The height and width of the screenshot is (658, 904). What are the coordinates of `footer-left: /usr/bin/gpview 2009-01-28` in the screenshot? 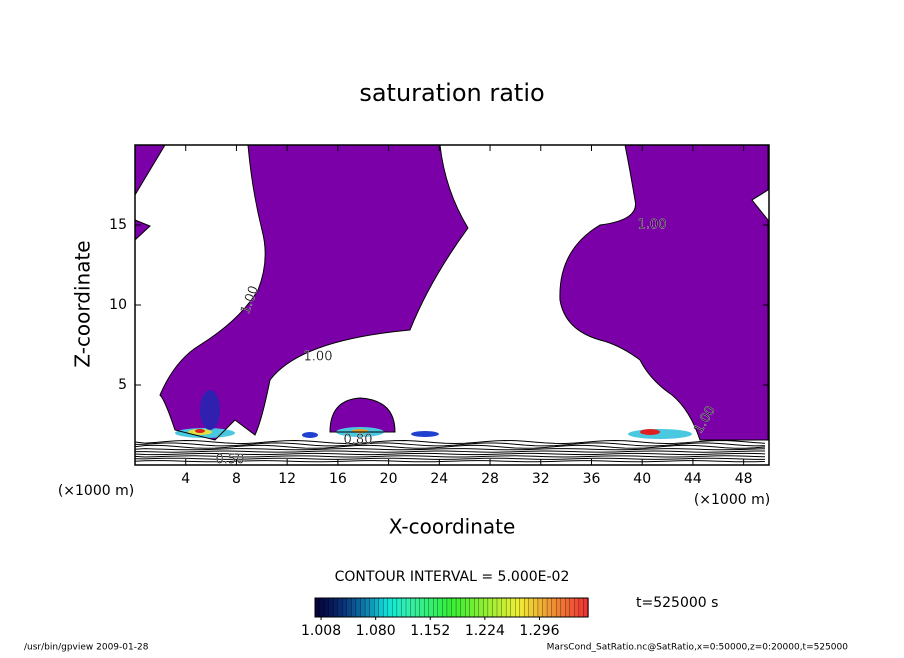 It's located at (86, 648).